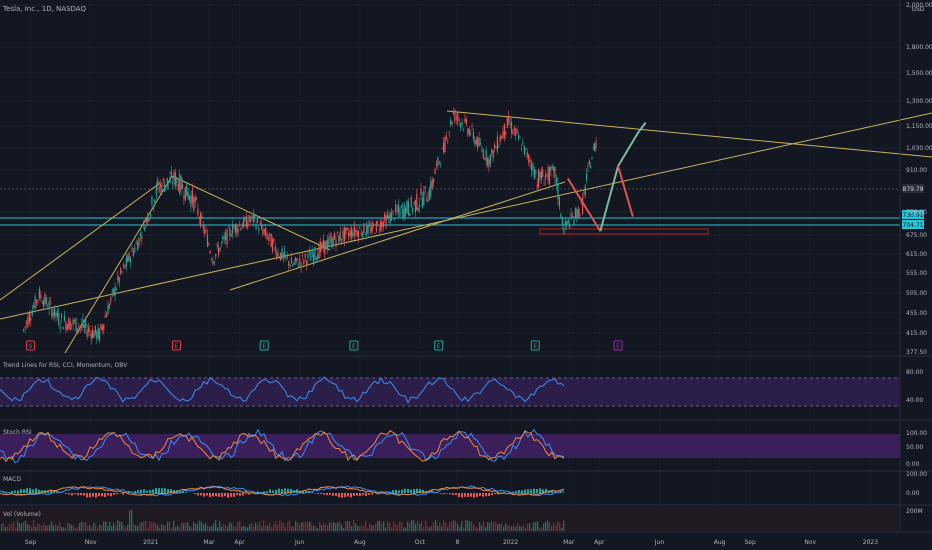 This screenshot has height=550, width=932. Describe the element at coordinates (914, 511) in the screenshot. I see `volume-tick-200m: 200M` at that location.